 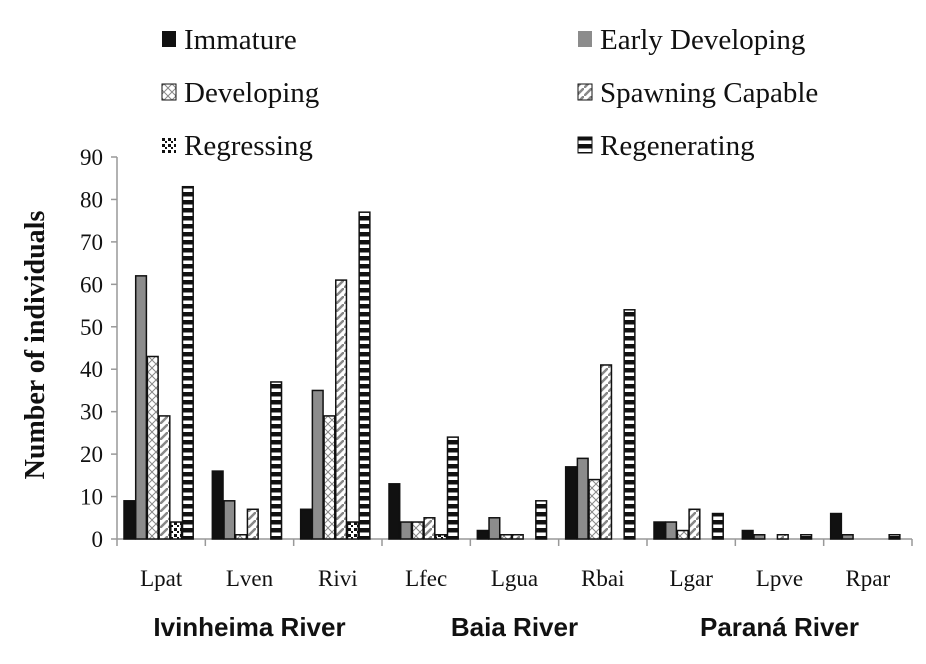 What do you see at coordinates (91, 369) in the screenshot?
I see `y-tick-label: 40` at bounding box center [91, 369].